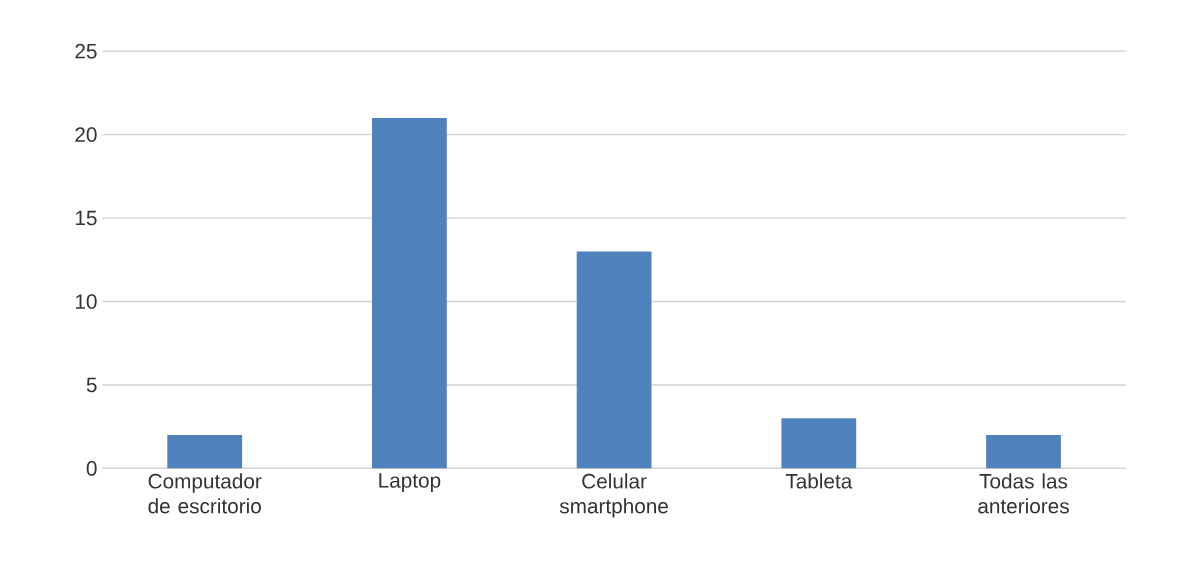 The image size is (1179, 571). I want to click on x-tick-label: Tableta, so click(819, 481).